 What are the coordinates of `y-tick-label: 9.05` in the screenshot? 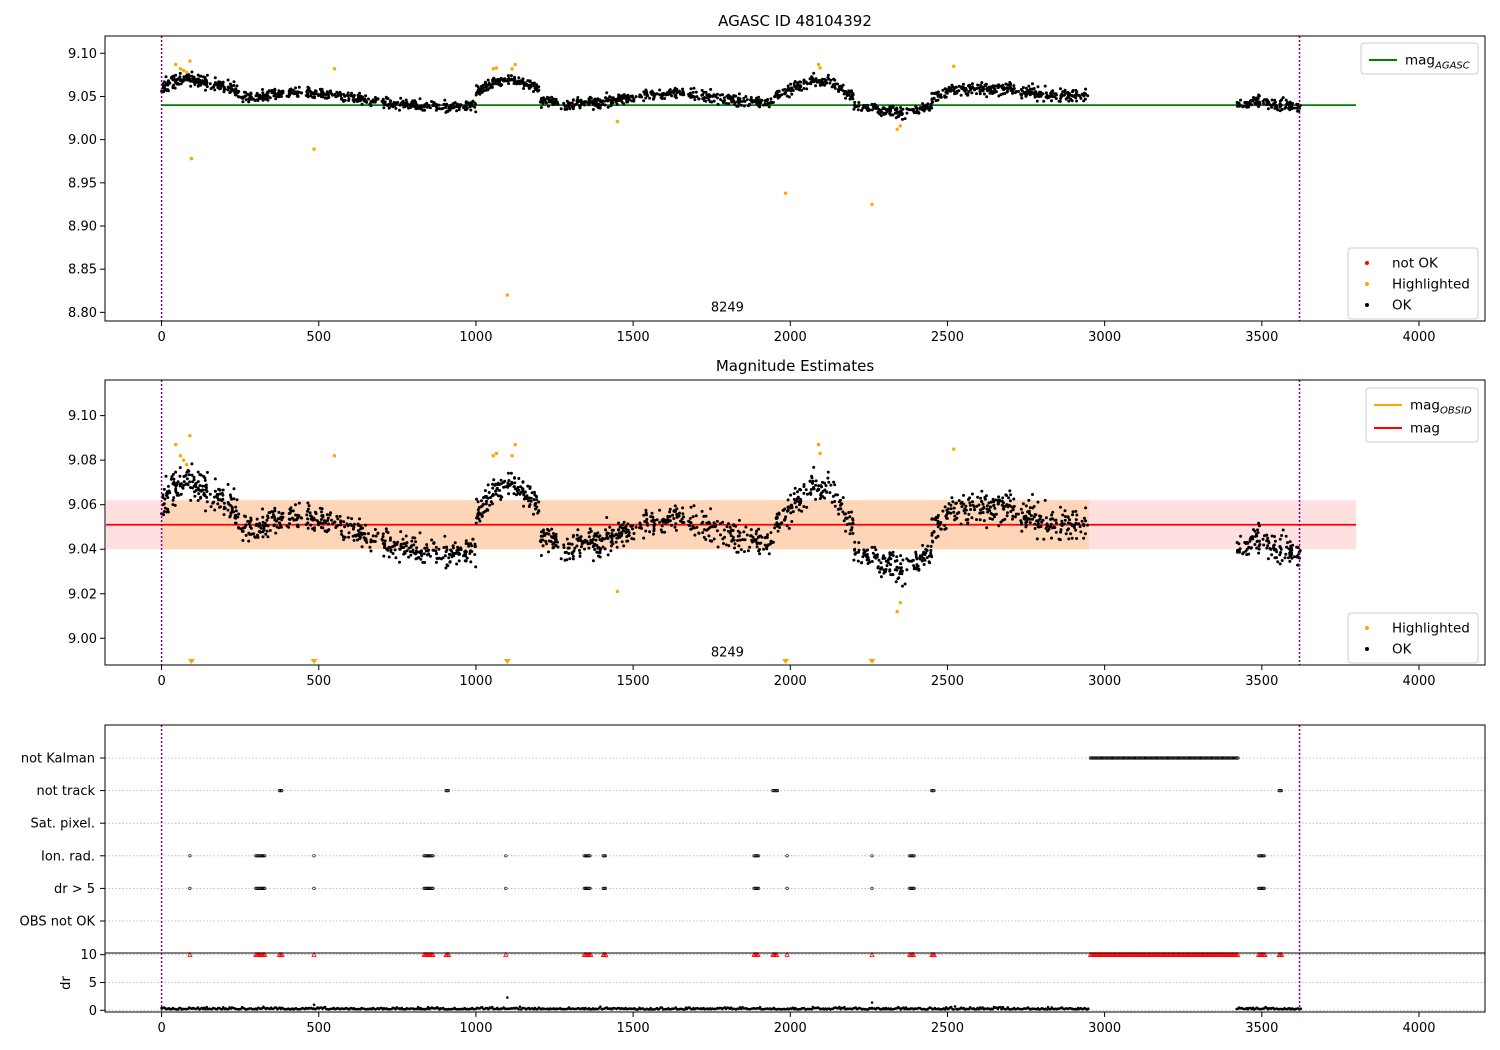 It's located at (82, 97).